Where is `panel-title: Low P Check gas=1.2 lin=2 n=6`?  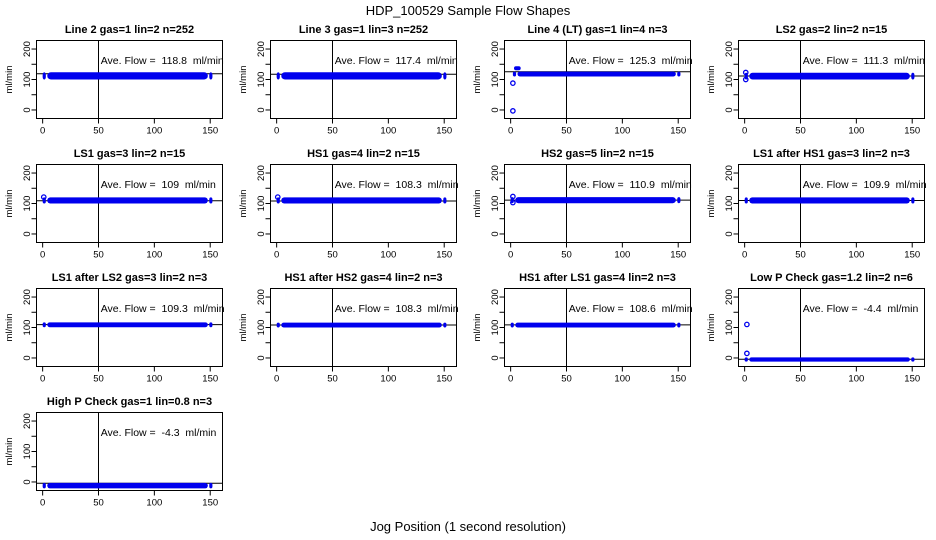 panel-title: Low P Check gas=1.2 lin=2 n=6 is located at coordinates (831, 278).